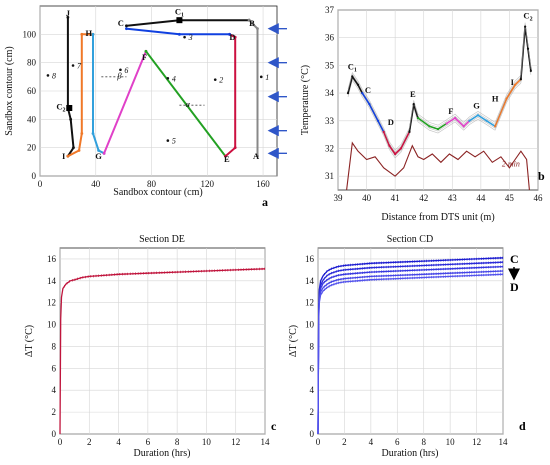 The width and height of the screenshot is (550, 465). I want to click on panel-b-tag: b, so click(541, 176).